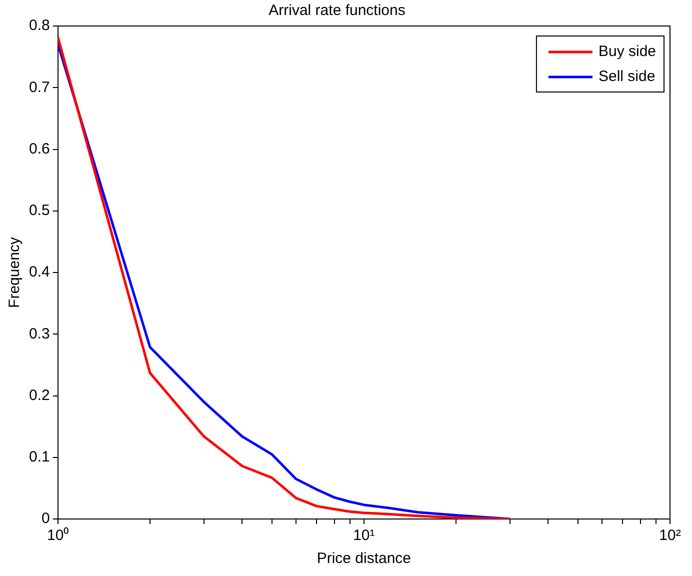 This screenshot has width=692, height=576. What do you see at coordinates (670, 535) in the screenshot?
I see `x-tick-label: 10²` at bounding box center [670, 535].